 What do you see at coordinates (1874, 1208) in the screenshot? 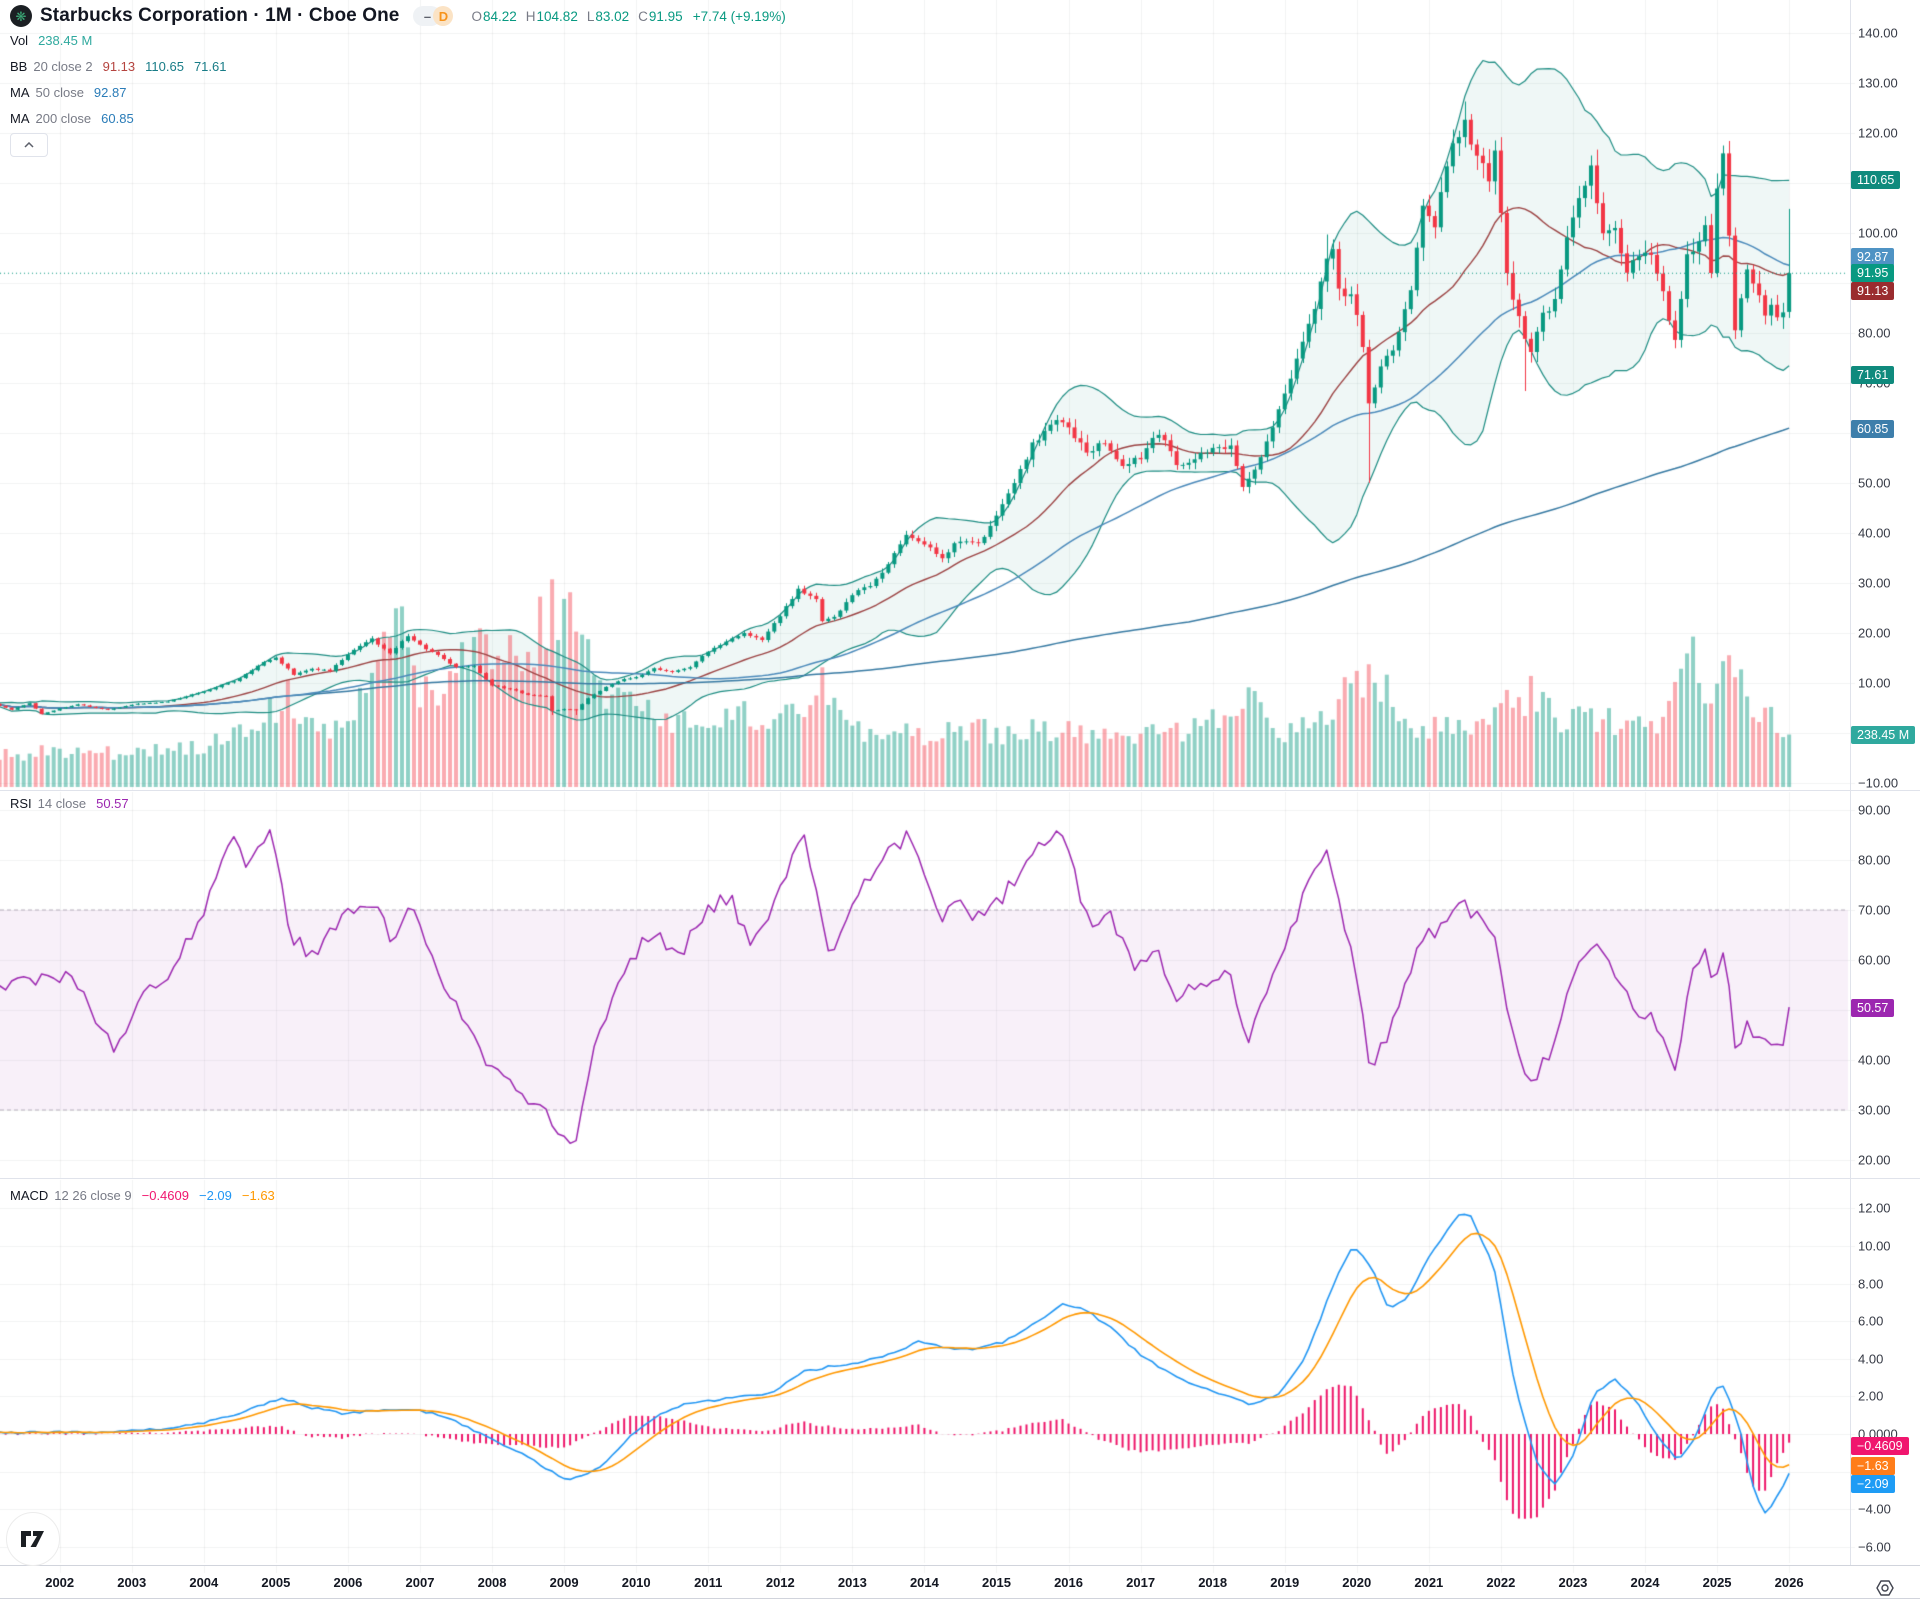
I see `macd-tick-label: 12.00` at bounding box center [1874, 1208].